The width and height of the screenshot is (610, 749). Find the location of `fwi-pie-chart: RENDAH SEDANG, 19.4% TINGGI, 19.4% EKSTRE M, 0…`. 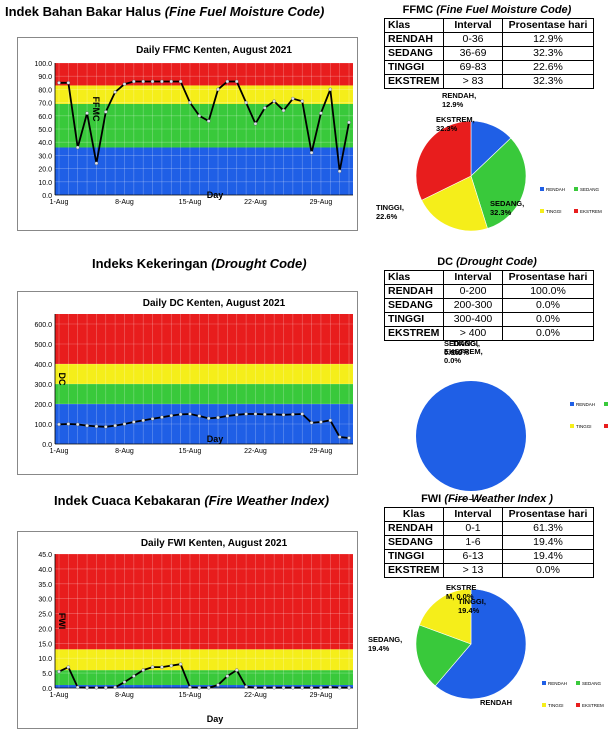

fwi-pie-chart: RENDAH SEDANG, 19.4% TINGGI, 19.4% EKSTRE M, 0… is located at coordinates (484, 653).